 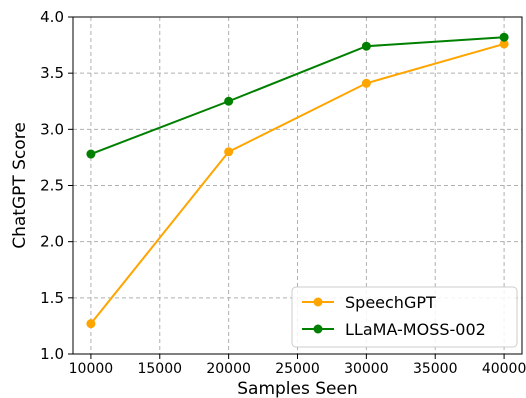 What do you see at coordinates (20, 185) in the screenshot?
I see `y-axis-label: ChatGPT Score` at bounding box center [20, 185].